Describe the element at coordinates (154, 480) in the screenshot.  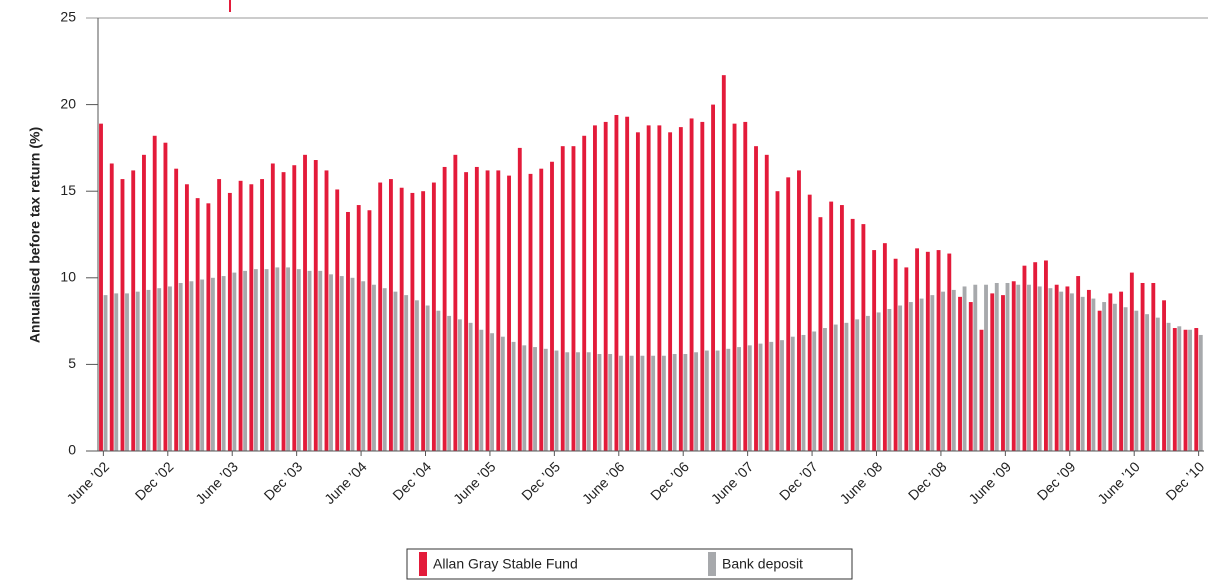
I see `x-tick-label: Dec ’02` at that location.